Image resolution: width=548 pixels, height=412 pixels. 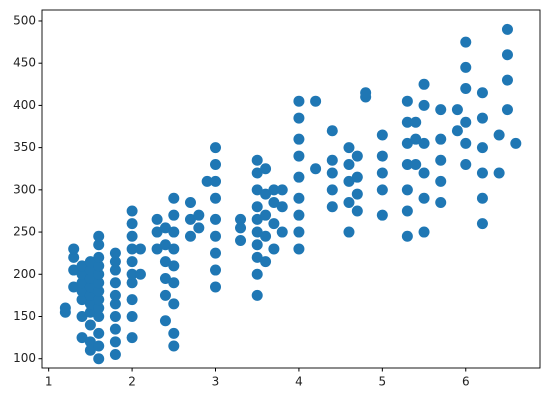 What do you see at coordinates (24, 105) in the screenshot?
I see `y-tick-label: 400` at bounding box center [24, 105].